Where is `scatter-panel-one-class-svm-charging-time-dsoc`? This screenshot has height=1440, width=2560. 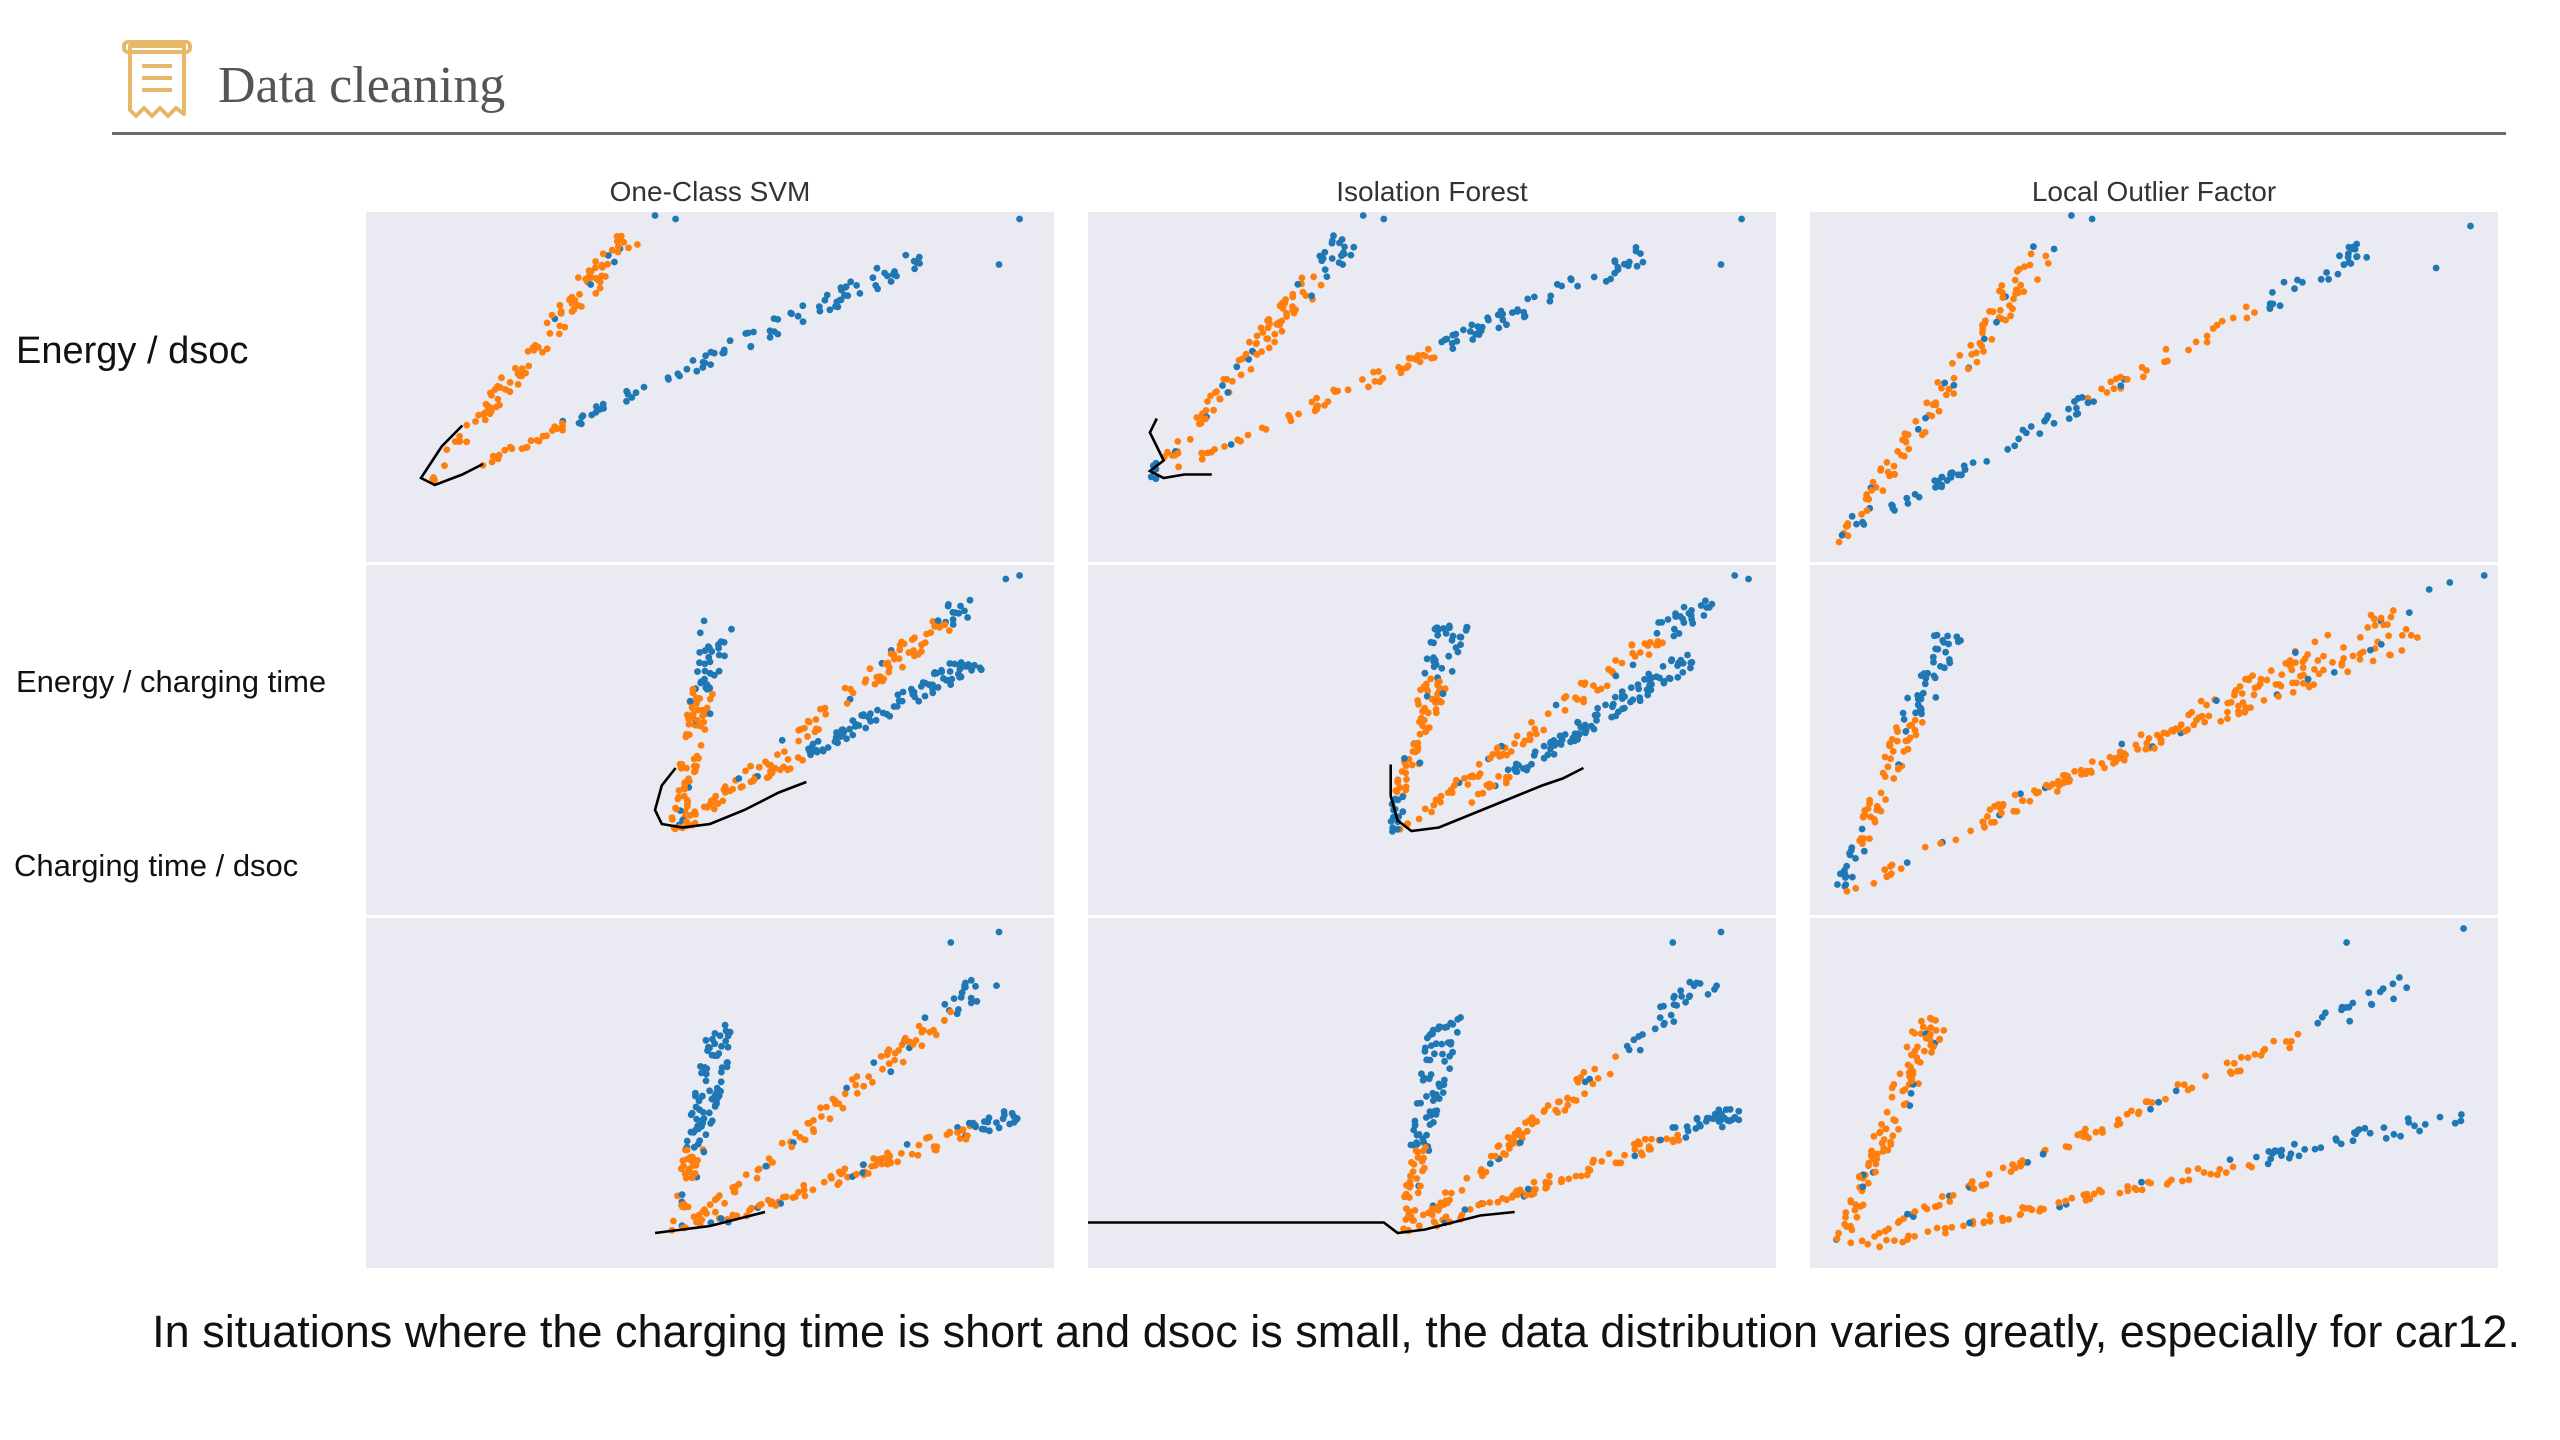 scatter-panel-one-class-svm-charging-time-dsoc is located at coordinates (710, 1093).